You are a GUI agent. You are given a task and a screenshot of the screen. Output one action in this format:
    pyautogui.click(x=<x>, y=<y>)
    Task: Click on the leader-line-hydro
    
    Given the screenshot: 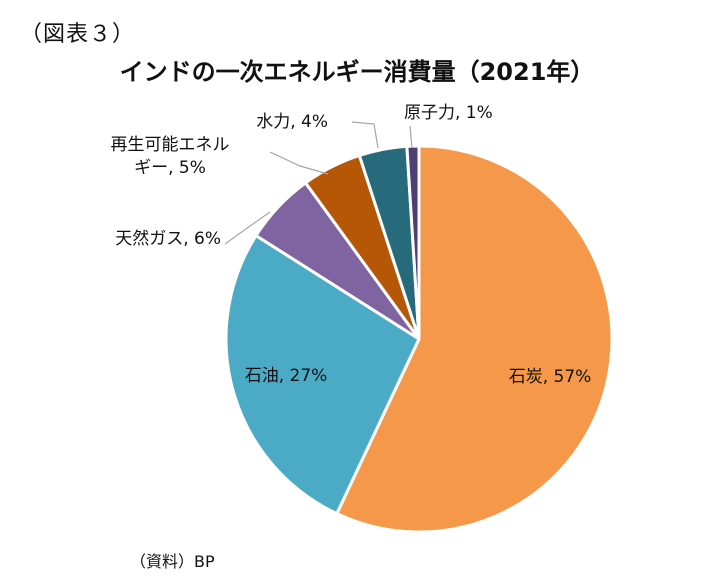 What is the action you would take?
    pyautogui.click(x=365, y=135)
    